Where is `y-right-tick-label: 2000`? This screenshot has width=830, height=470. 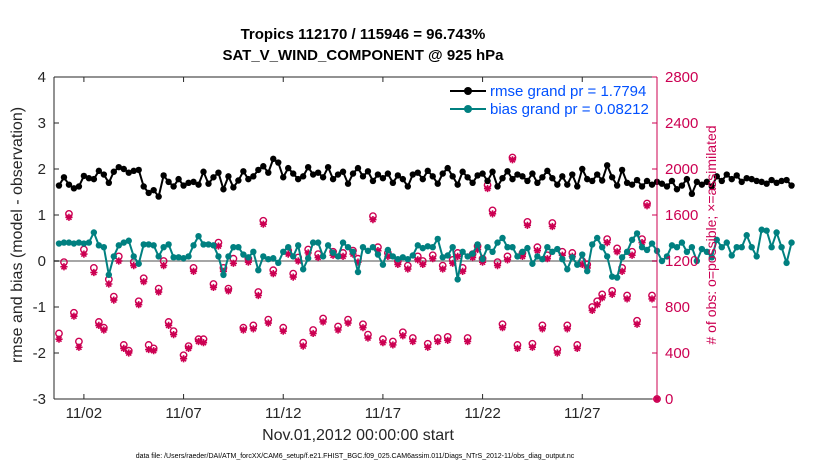 y-right-tick-label: 2000 is located at coordinates (681, 169).